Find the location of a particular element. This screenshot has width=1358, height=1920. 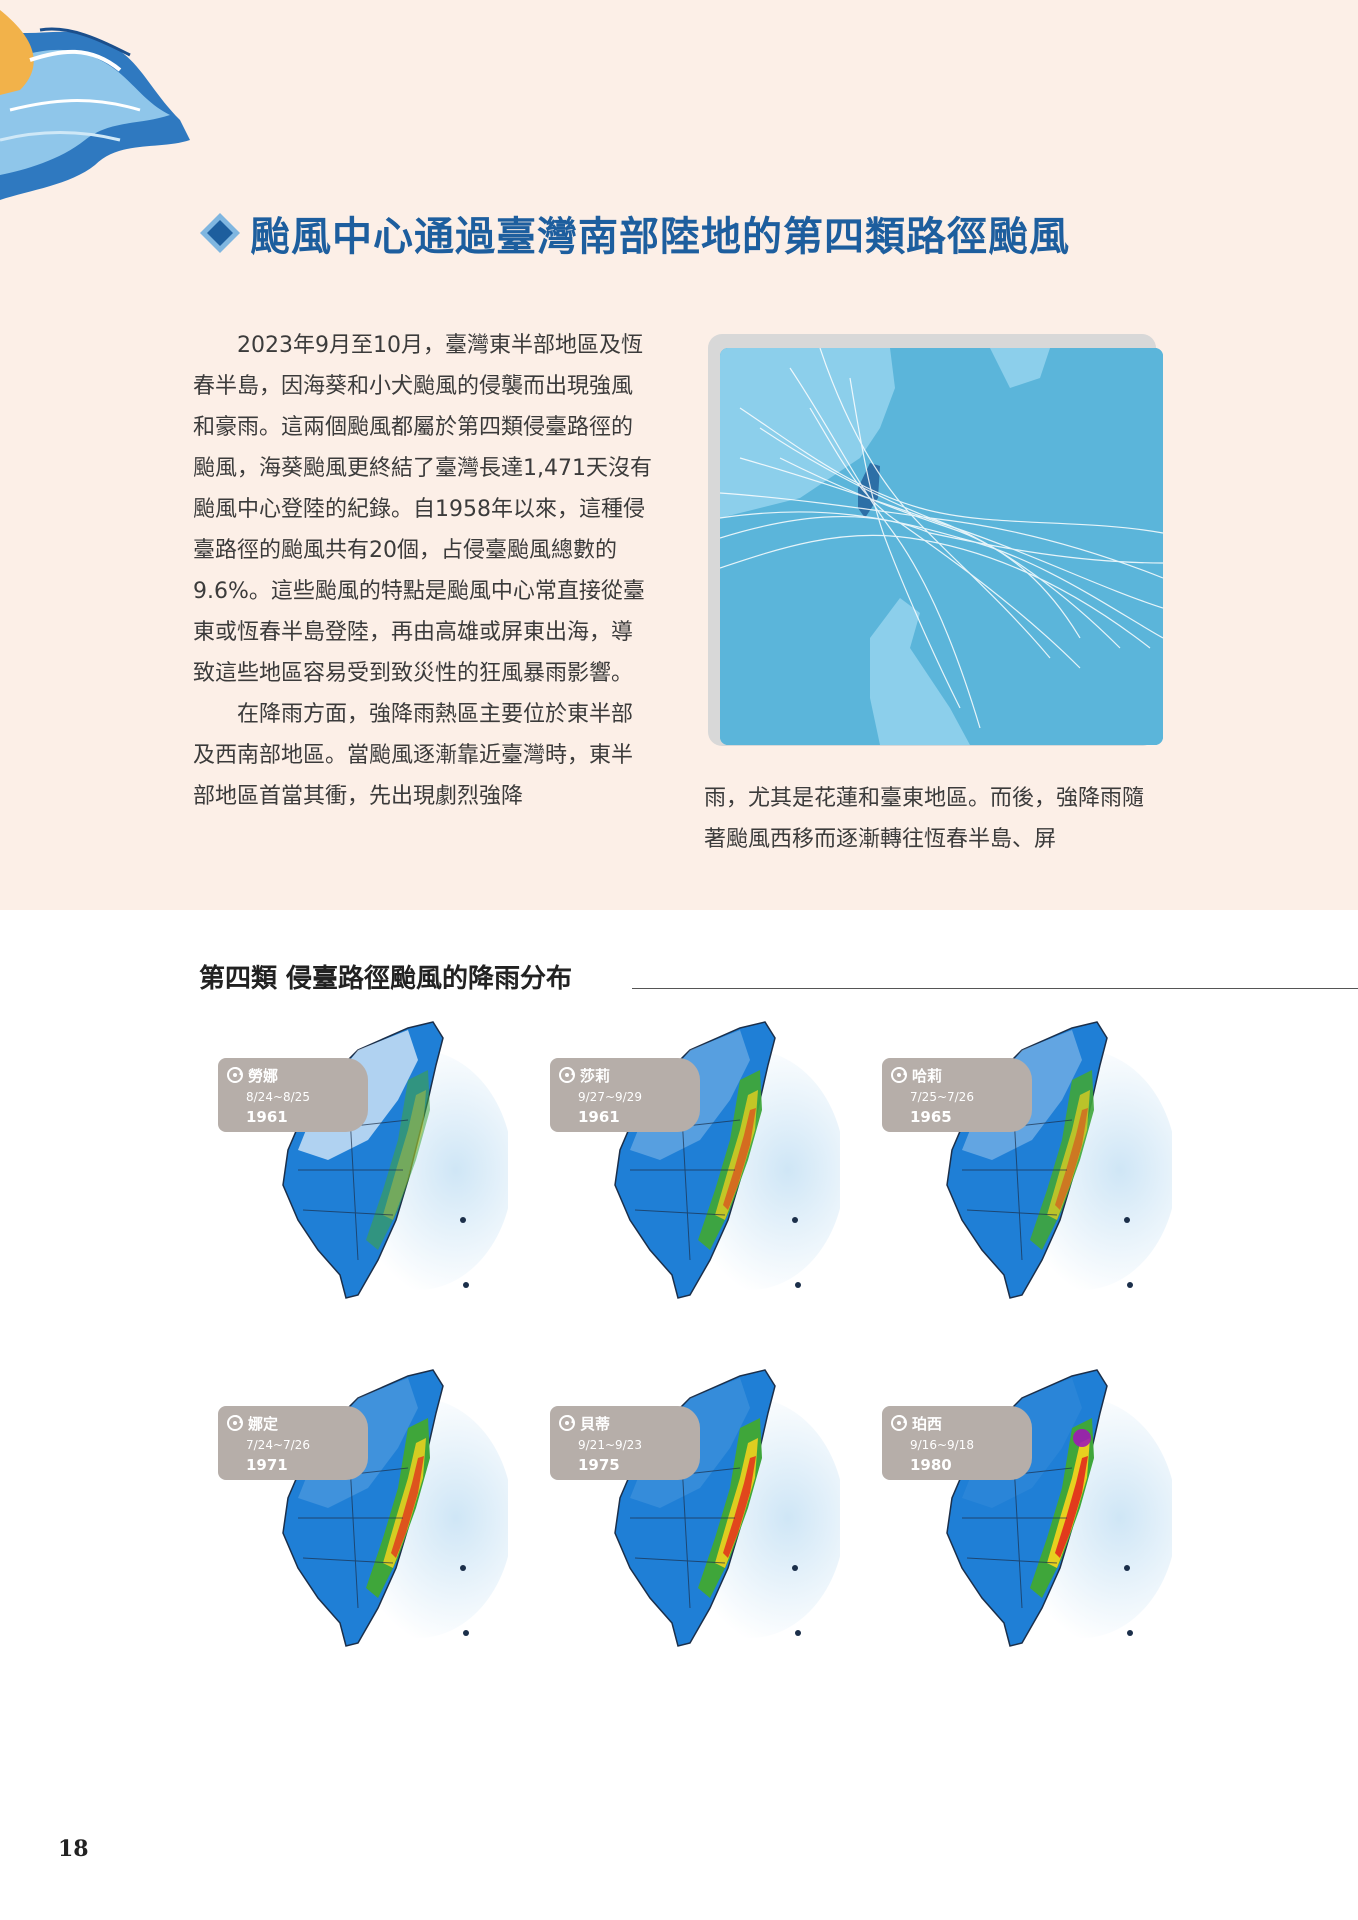

typhoon-tag: 娜定 7/24~7/26 1971 is located at coordinates (293, 1443).